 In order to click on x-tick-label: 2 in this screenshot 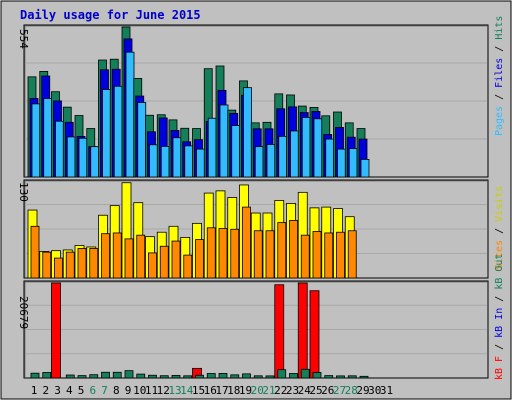, I will do `click(45, 390)`.